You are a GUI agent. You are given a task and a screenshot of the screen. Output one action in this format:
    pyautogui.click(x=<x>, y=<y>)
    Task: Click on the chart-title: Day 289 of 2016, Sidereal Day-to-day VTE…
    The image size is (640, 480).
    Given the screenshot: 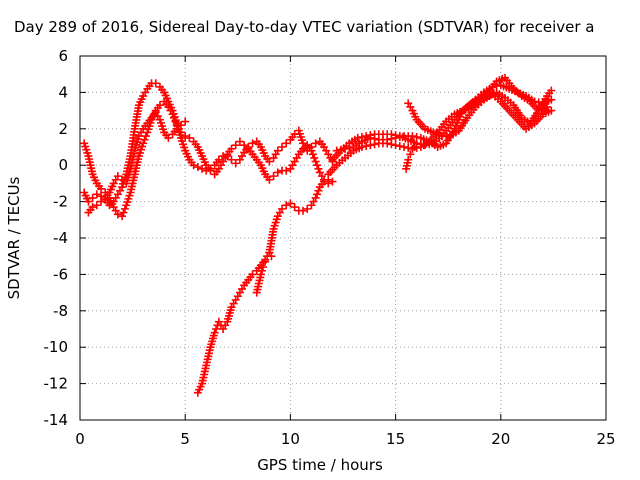 What is the action you would take?
    pyautogui.click(x=304, y=27)
    